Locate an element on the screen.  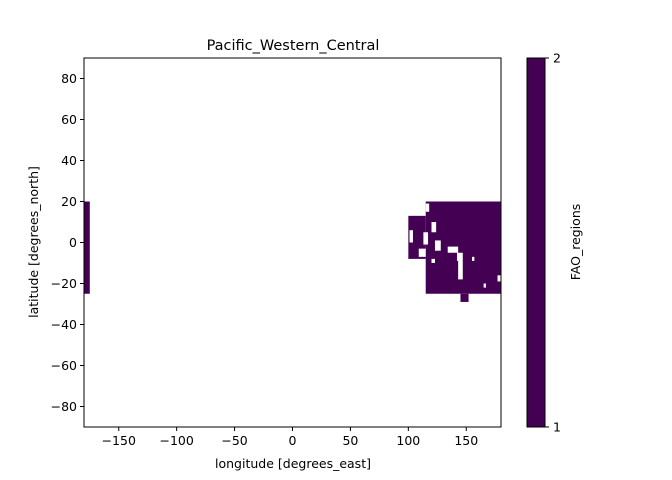
x-tick-label: 0 is located at coordinates (293, 440).